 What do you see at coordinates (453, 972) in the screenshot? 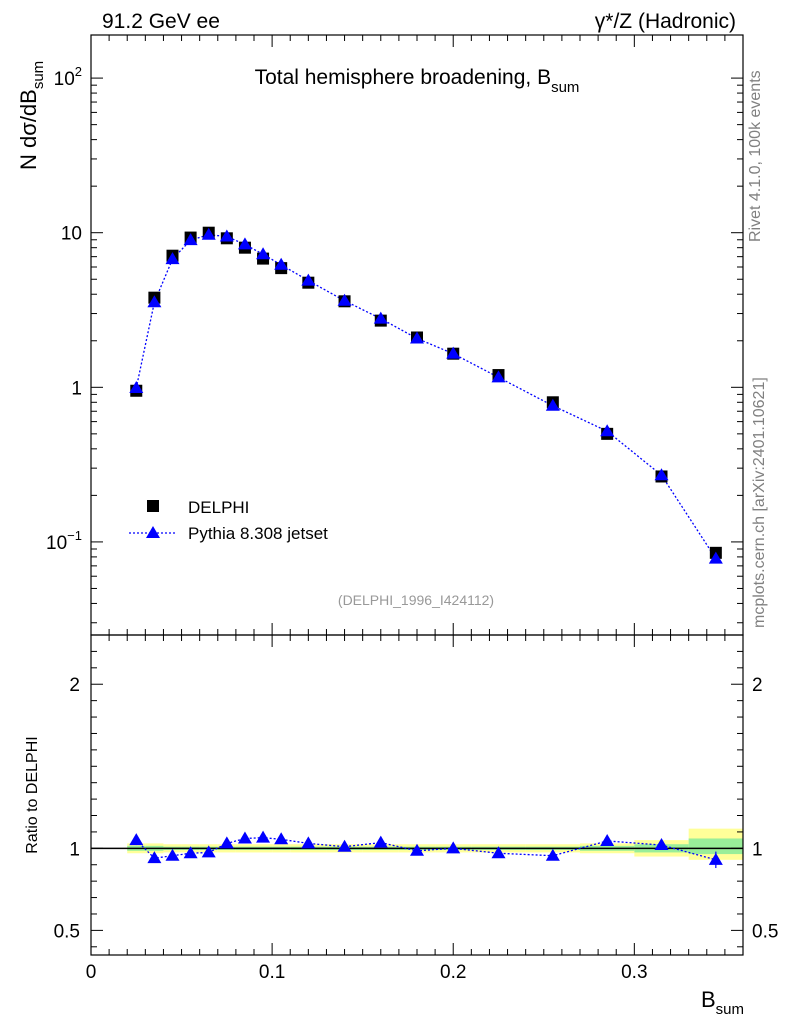
I see `xtick-label-0.2: 0.2` at bounding box center [453, 972].